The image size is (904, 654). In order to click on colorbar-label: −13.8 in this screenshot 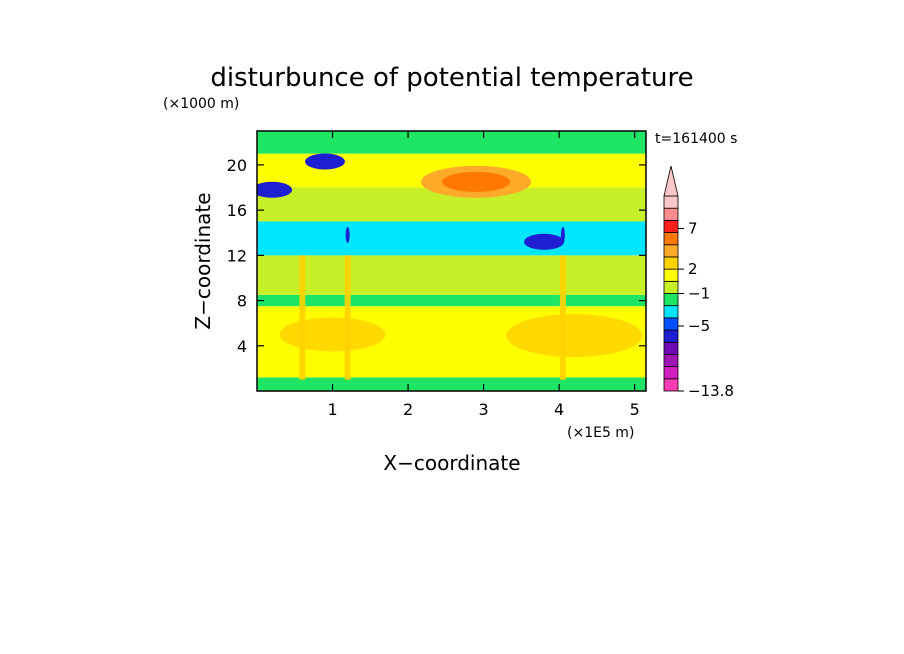, I will do `click(711, 391)`.